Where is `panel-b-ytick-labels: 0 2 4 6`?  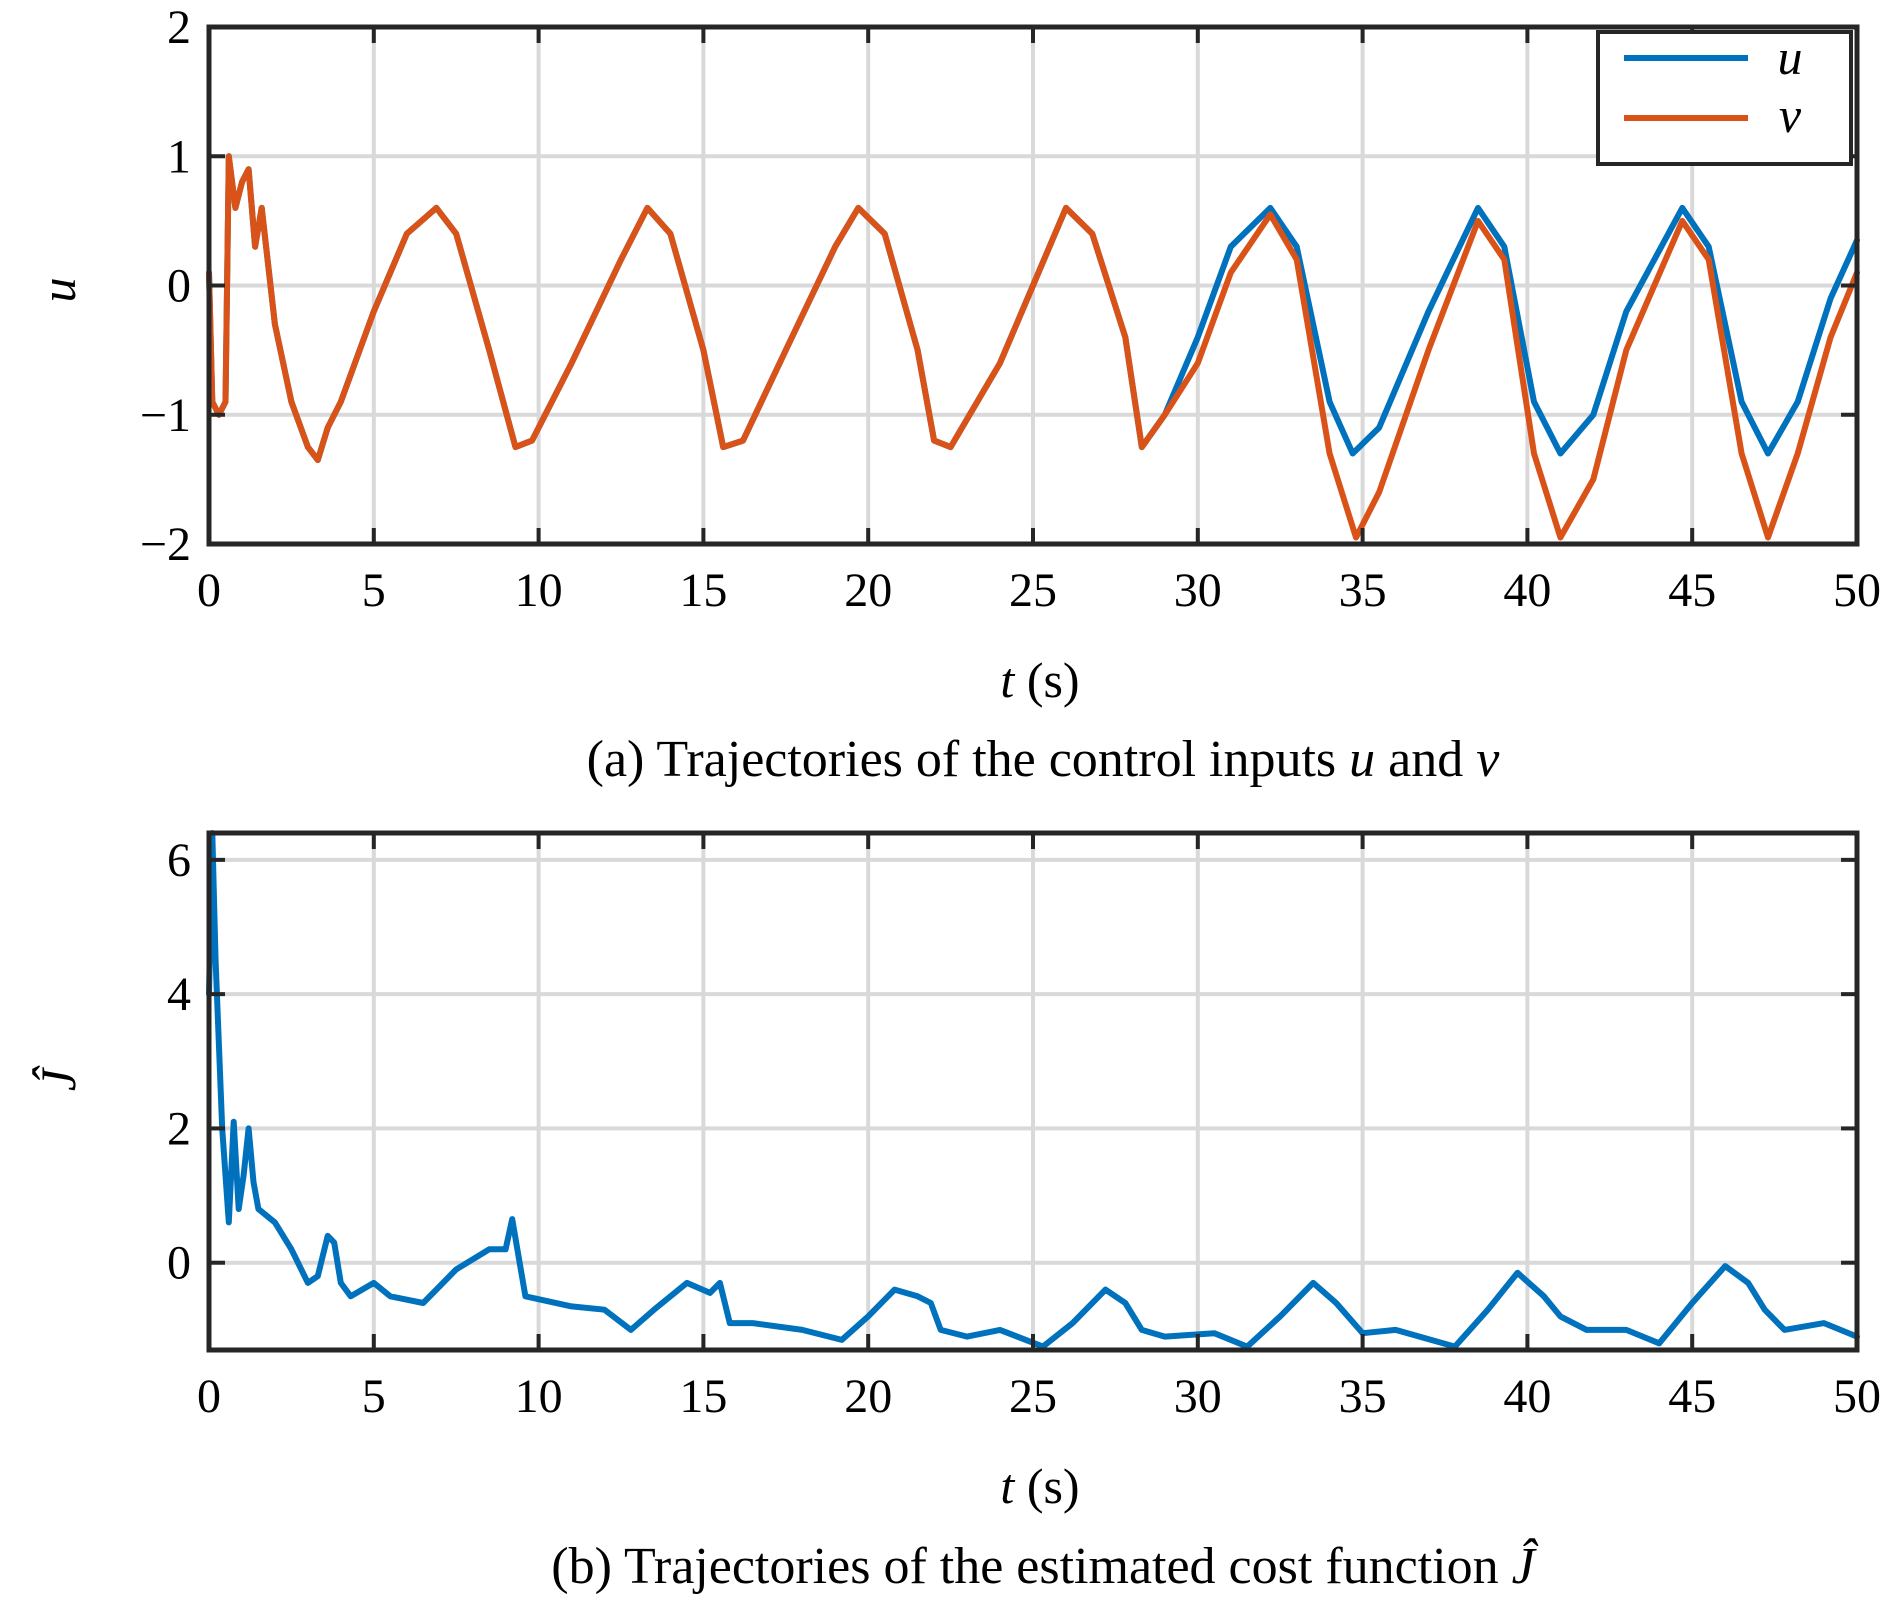 panel-b-ytick-labels: 0 2 4 6 is located at coordinates (179, 1062).